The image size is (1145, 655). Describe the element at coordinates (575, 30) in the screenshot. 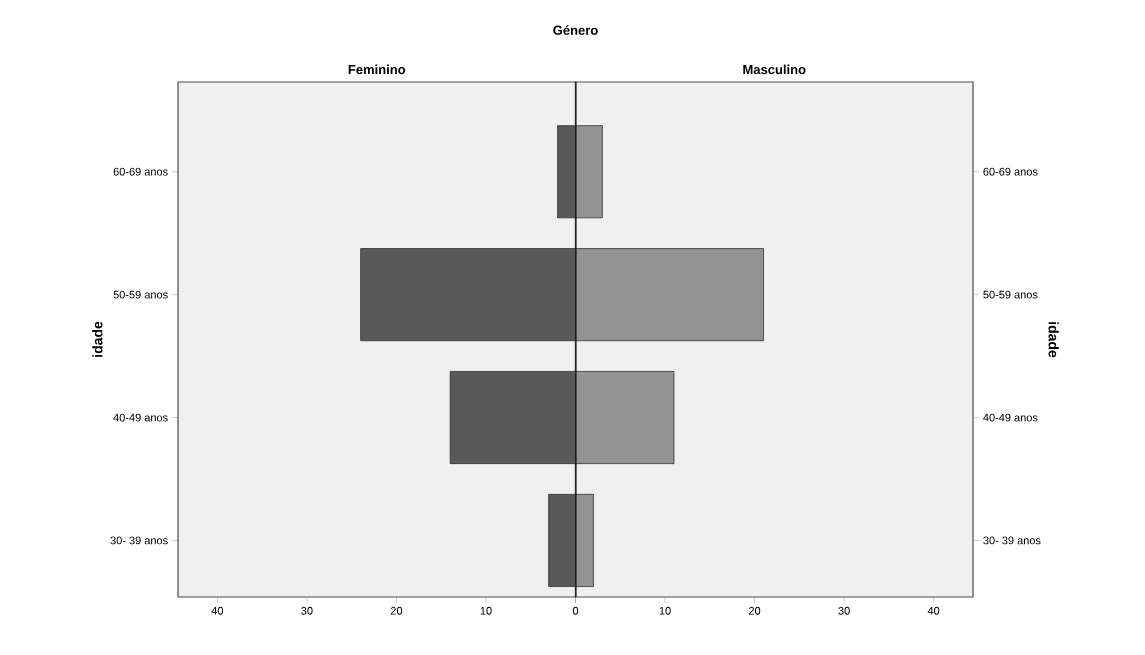

I see `text: Género` at that location.